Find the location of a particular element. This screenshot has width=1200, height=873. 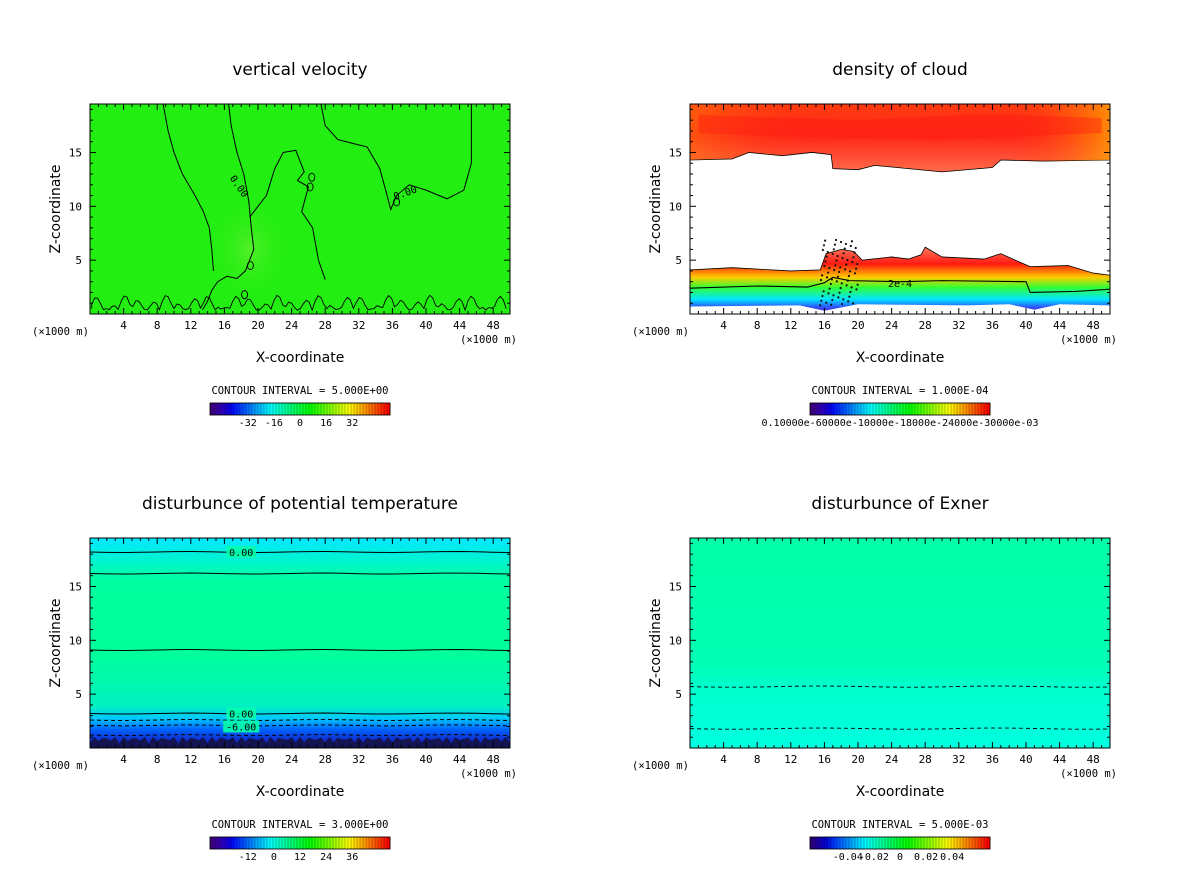

contour-label-bg is located at coordinates (241, 726).